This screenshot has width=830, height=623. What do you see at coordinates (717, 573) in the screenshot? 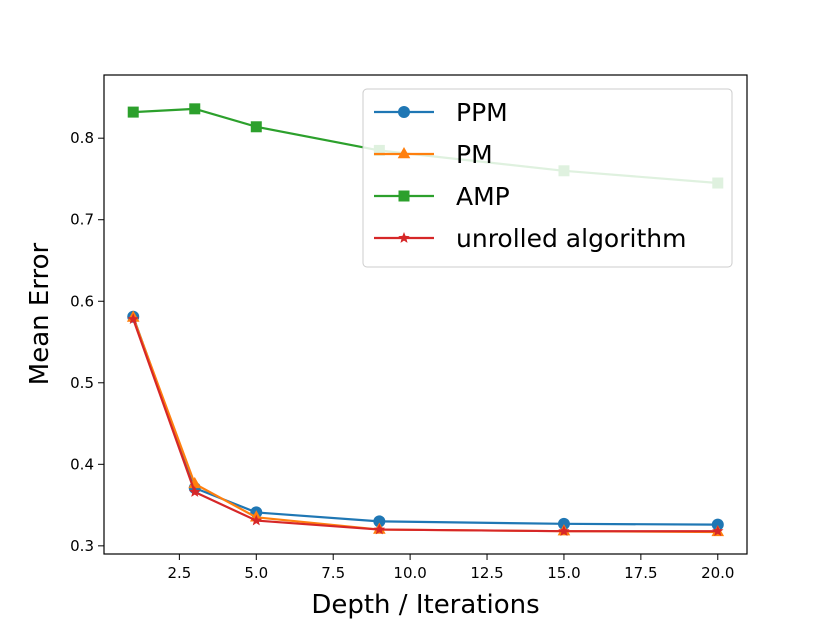
I see `x-tick-label: 20.0` at bounding box center [717, 573].